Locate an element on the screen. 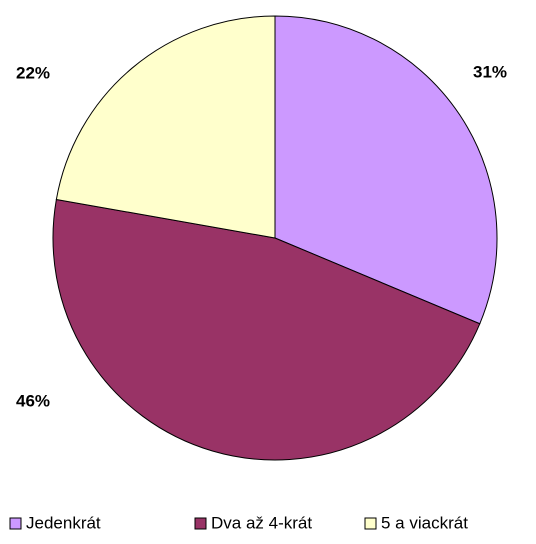 This screenshot has height=544, width=536. data-label: 31% is located at coordinates (490, 71).